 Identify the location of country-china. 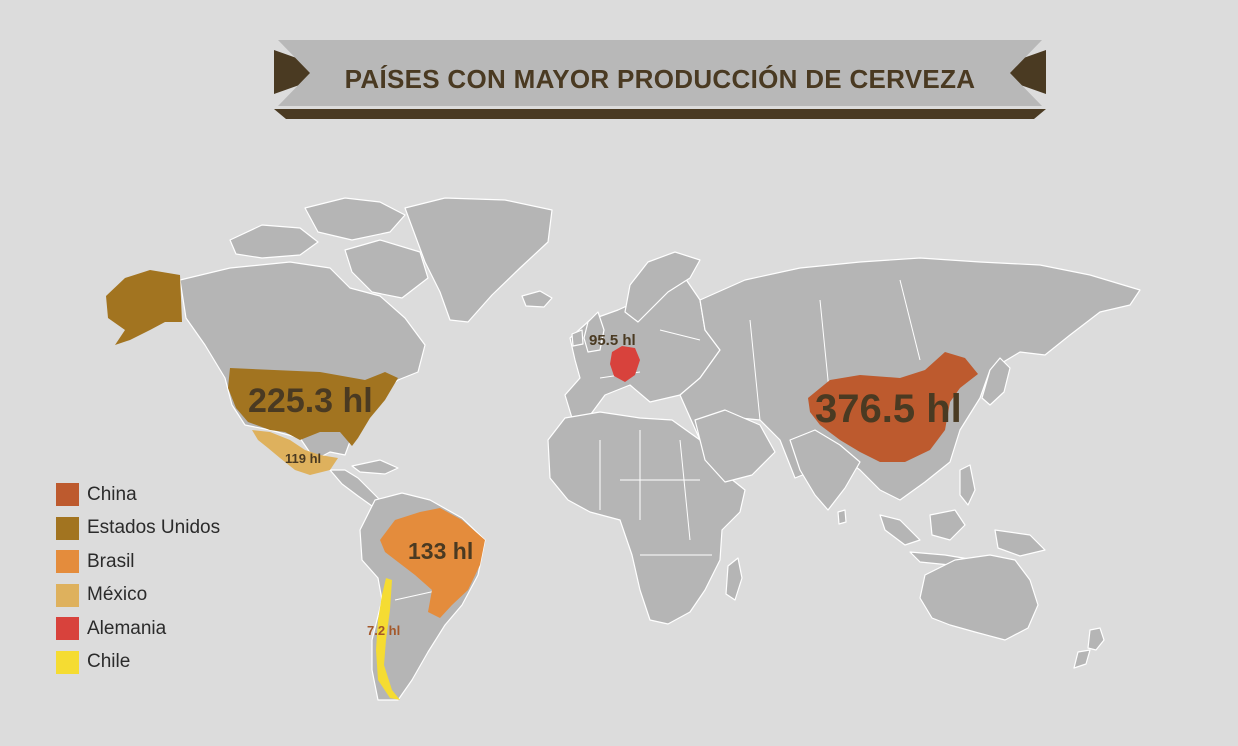
(893, 407).